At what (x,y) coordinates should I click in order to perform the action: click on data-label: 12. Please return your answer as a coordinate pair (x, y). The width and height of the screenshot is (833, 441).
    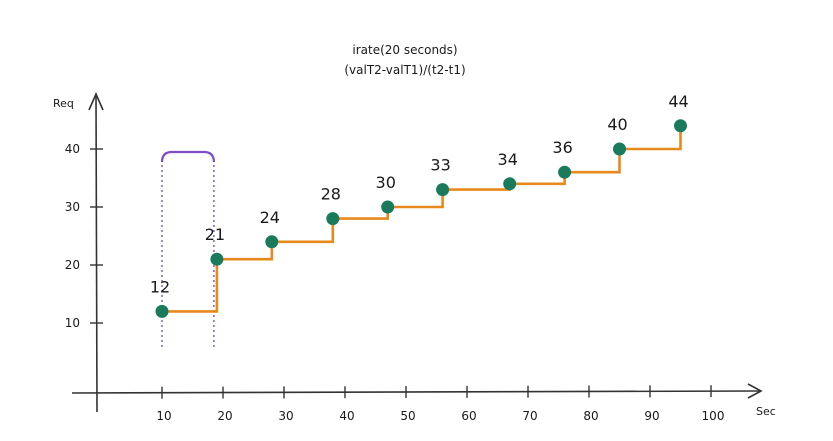
    Looking at the image, I should click on (160, 286).